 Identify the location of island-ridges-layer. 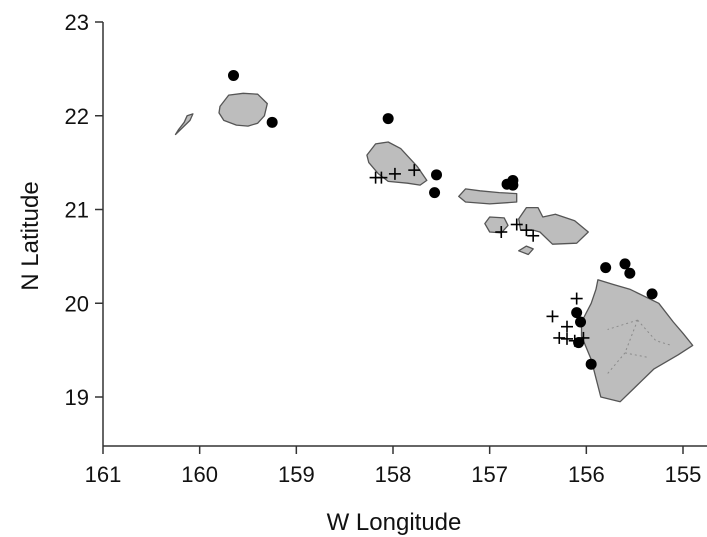
(639, 346).